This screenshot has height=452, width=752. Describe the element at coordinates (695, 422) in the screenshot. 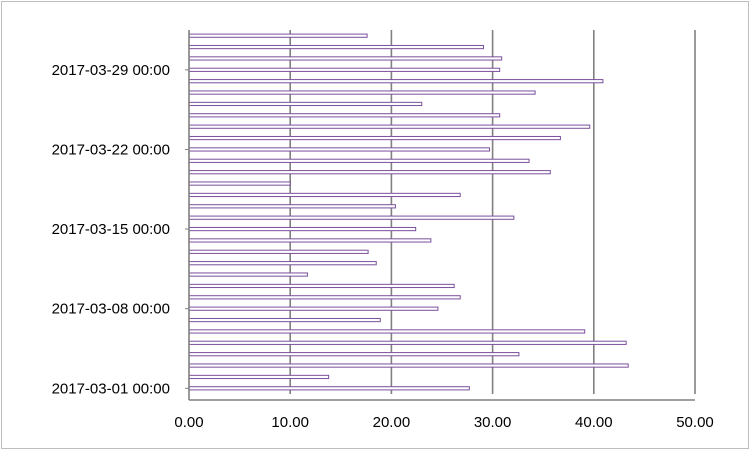

I see `x-tick-label: 50.00` at that location.